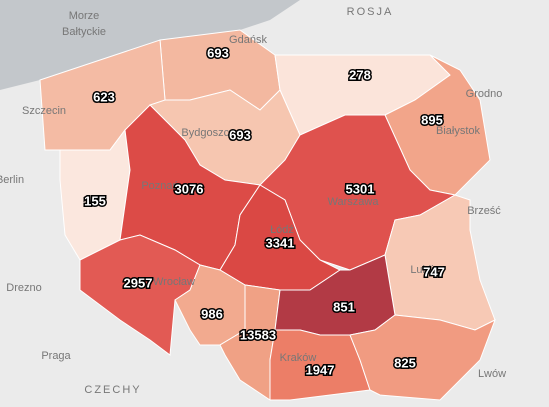  I want to click on place-label: ROSJA, so click(370, 12).